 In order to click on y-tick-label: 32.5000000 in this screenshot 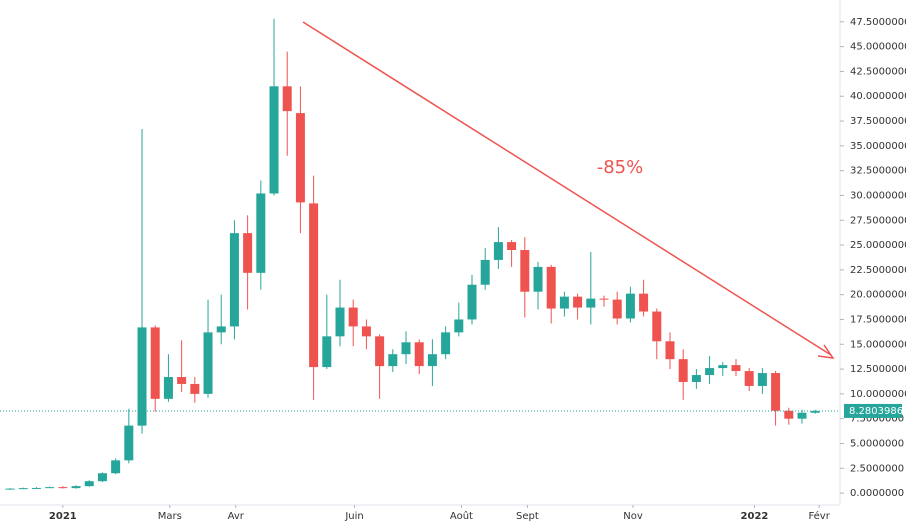, I will do `click(878, 171)`.